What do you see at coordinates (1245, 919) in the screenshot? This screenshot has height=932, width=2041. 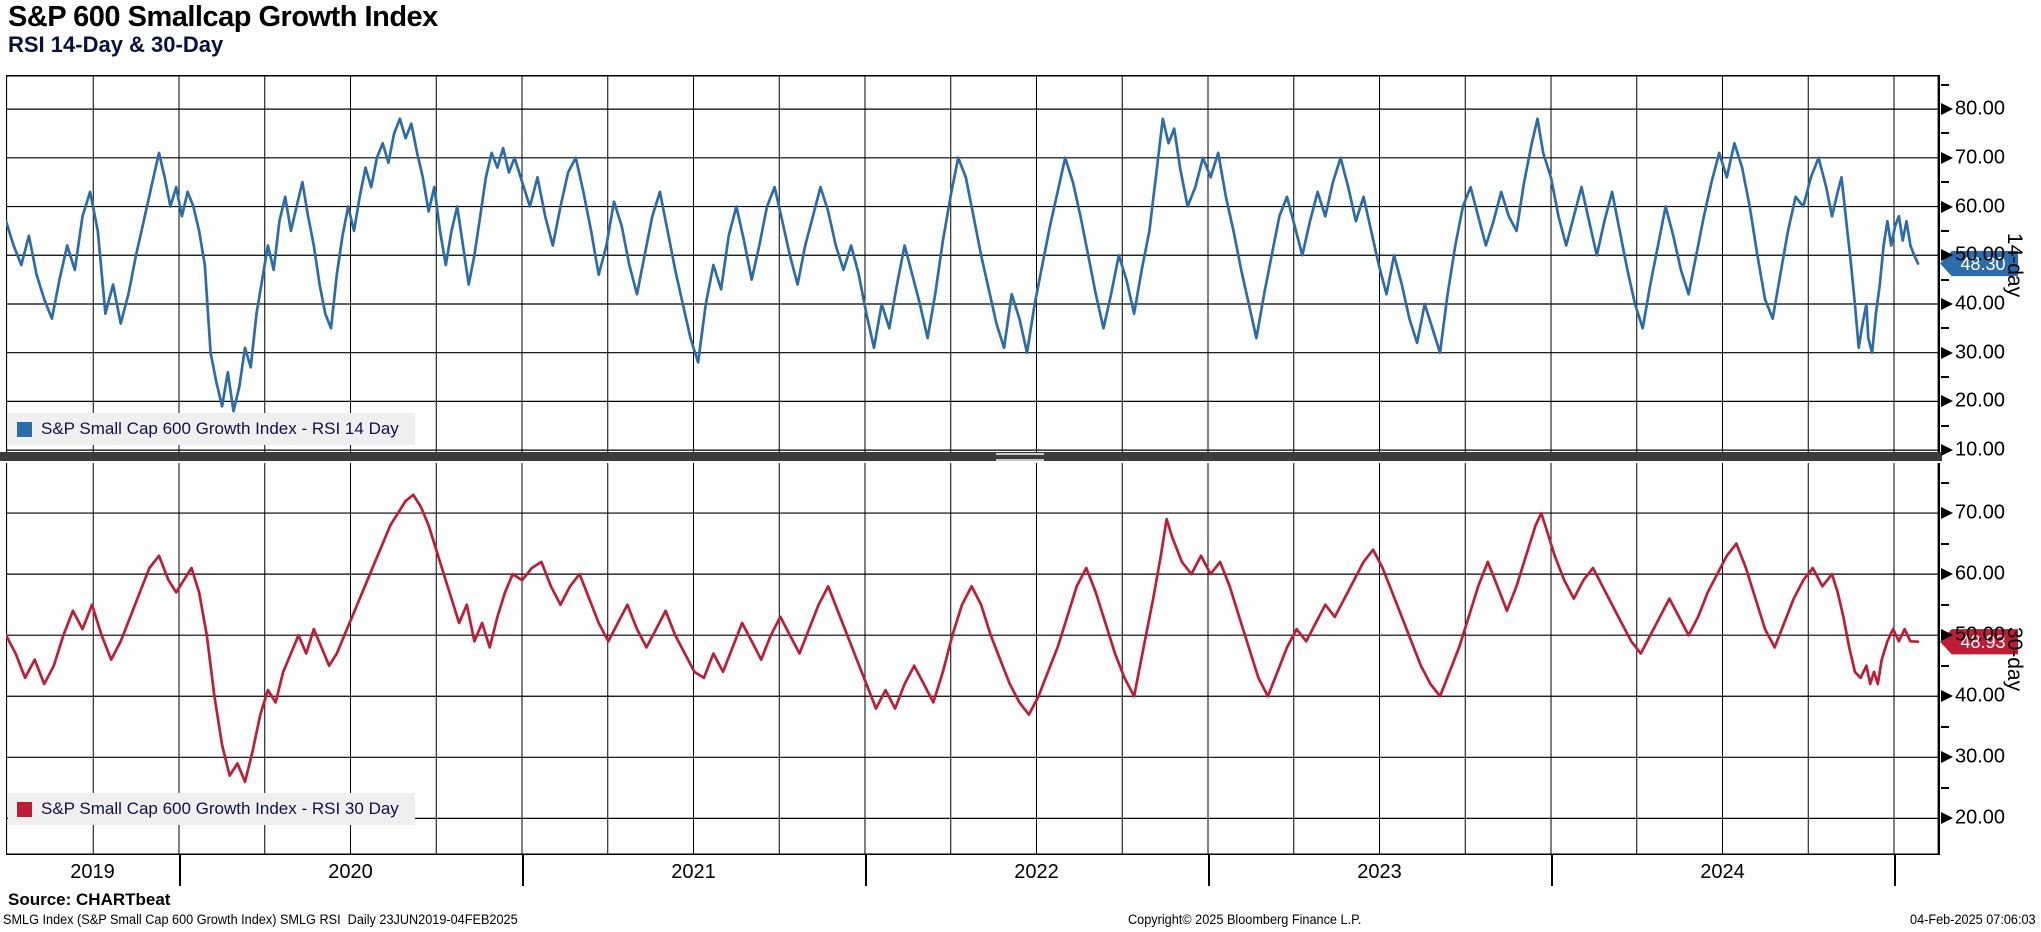 I see `footer-copyright: Copyright© 2025 Bloomberg Finance L.P.` at bounding box center [1245, 919].